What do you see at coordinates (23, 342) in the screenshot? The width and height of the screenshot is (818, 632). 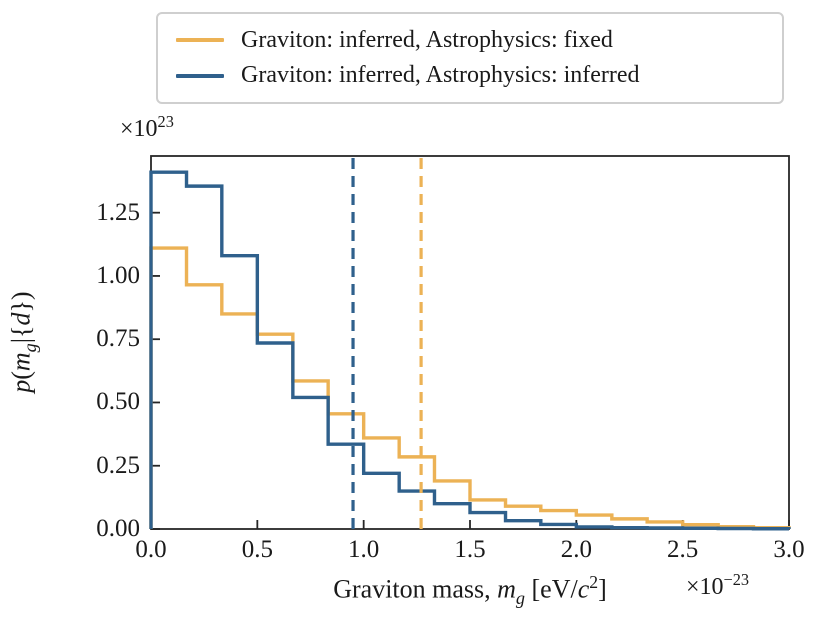 I see `y-axis-label: p(mg|{d})` at bounding box center [23, 342].